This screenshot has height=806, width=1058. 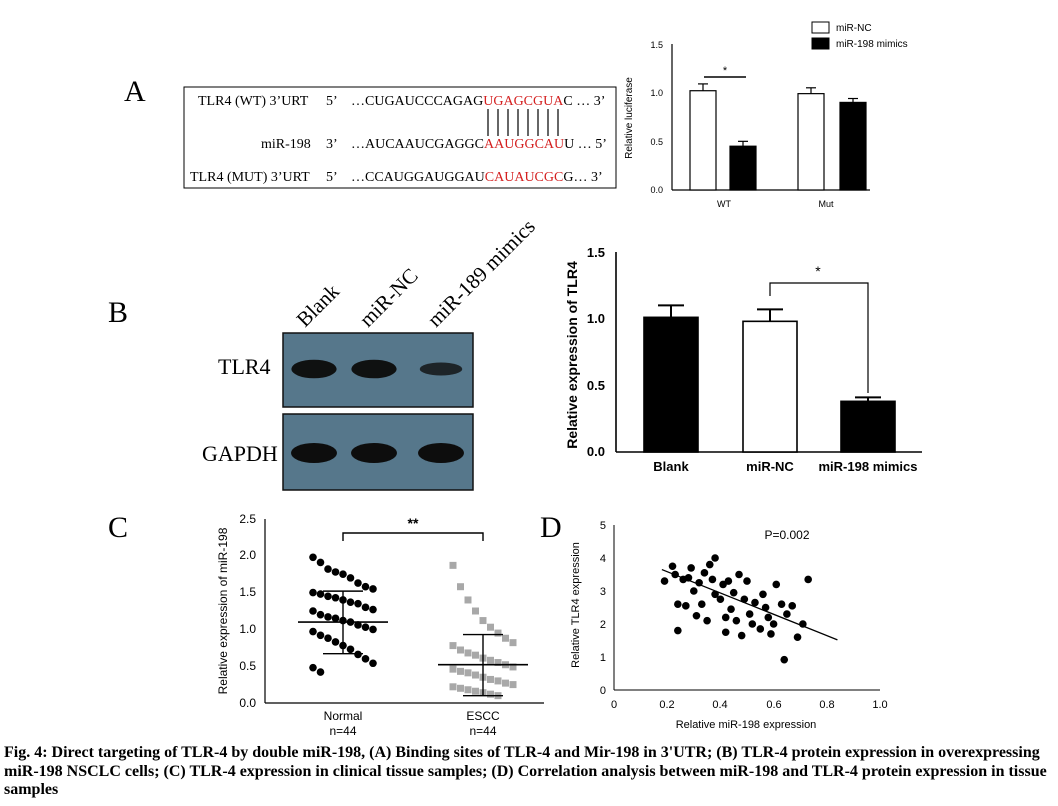 I want to click on panel-b-letter: B, so click(x=118, y=312).